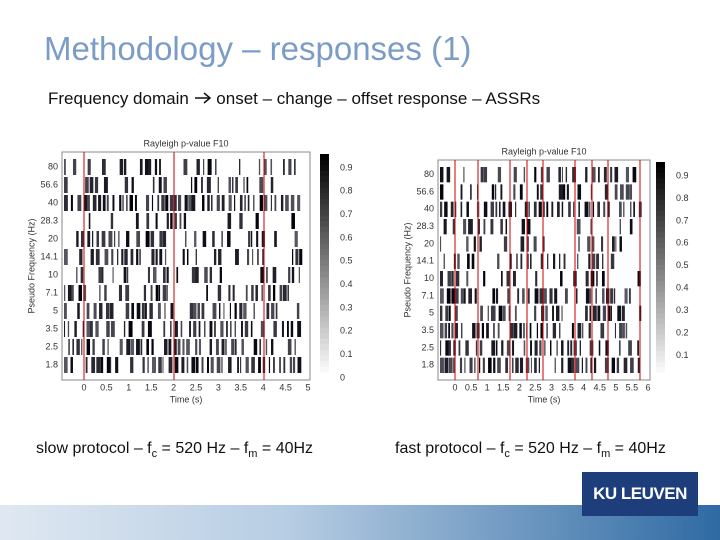 The width and height of the screenshot is (720, 540). What do you see at coordinates (427, 365) in the screenshot?
I see `y-tick-label: 1.8` at bounding box center [427, 365].